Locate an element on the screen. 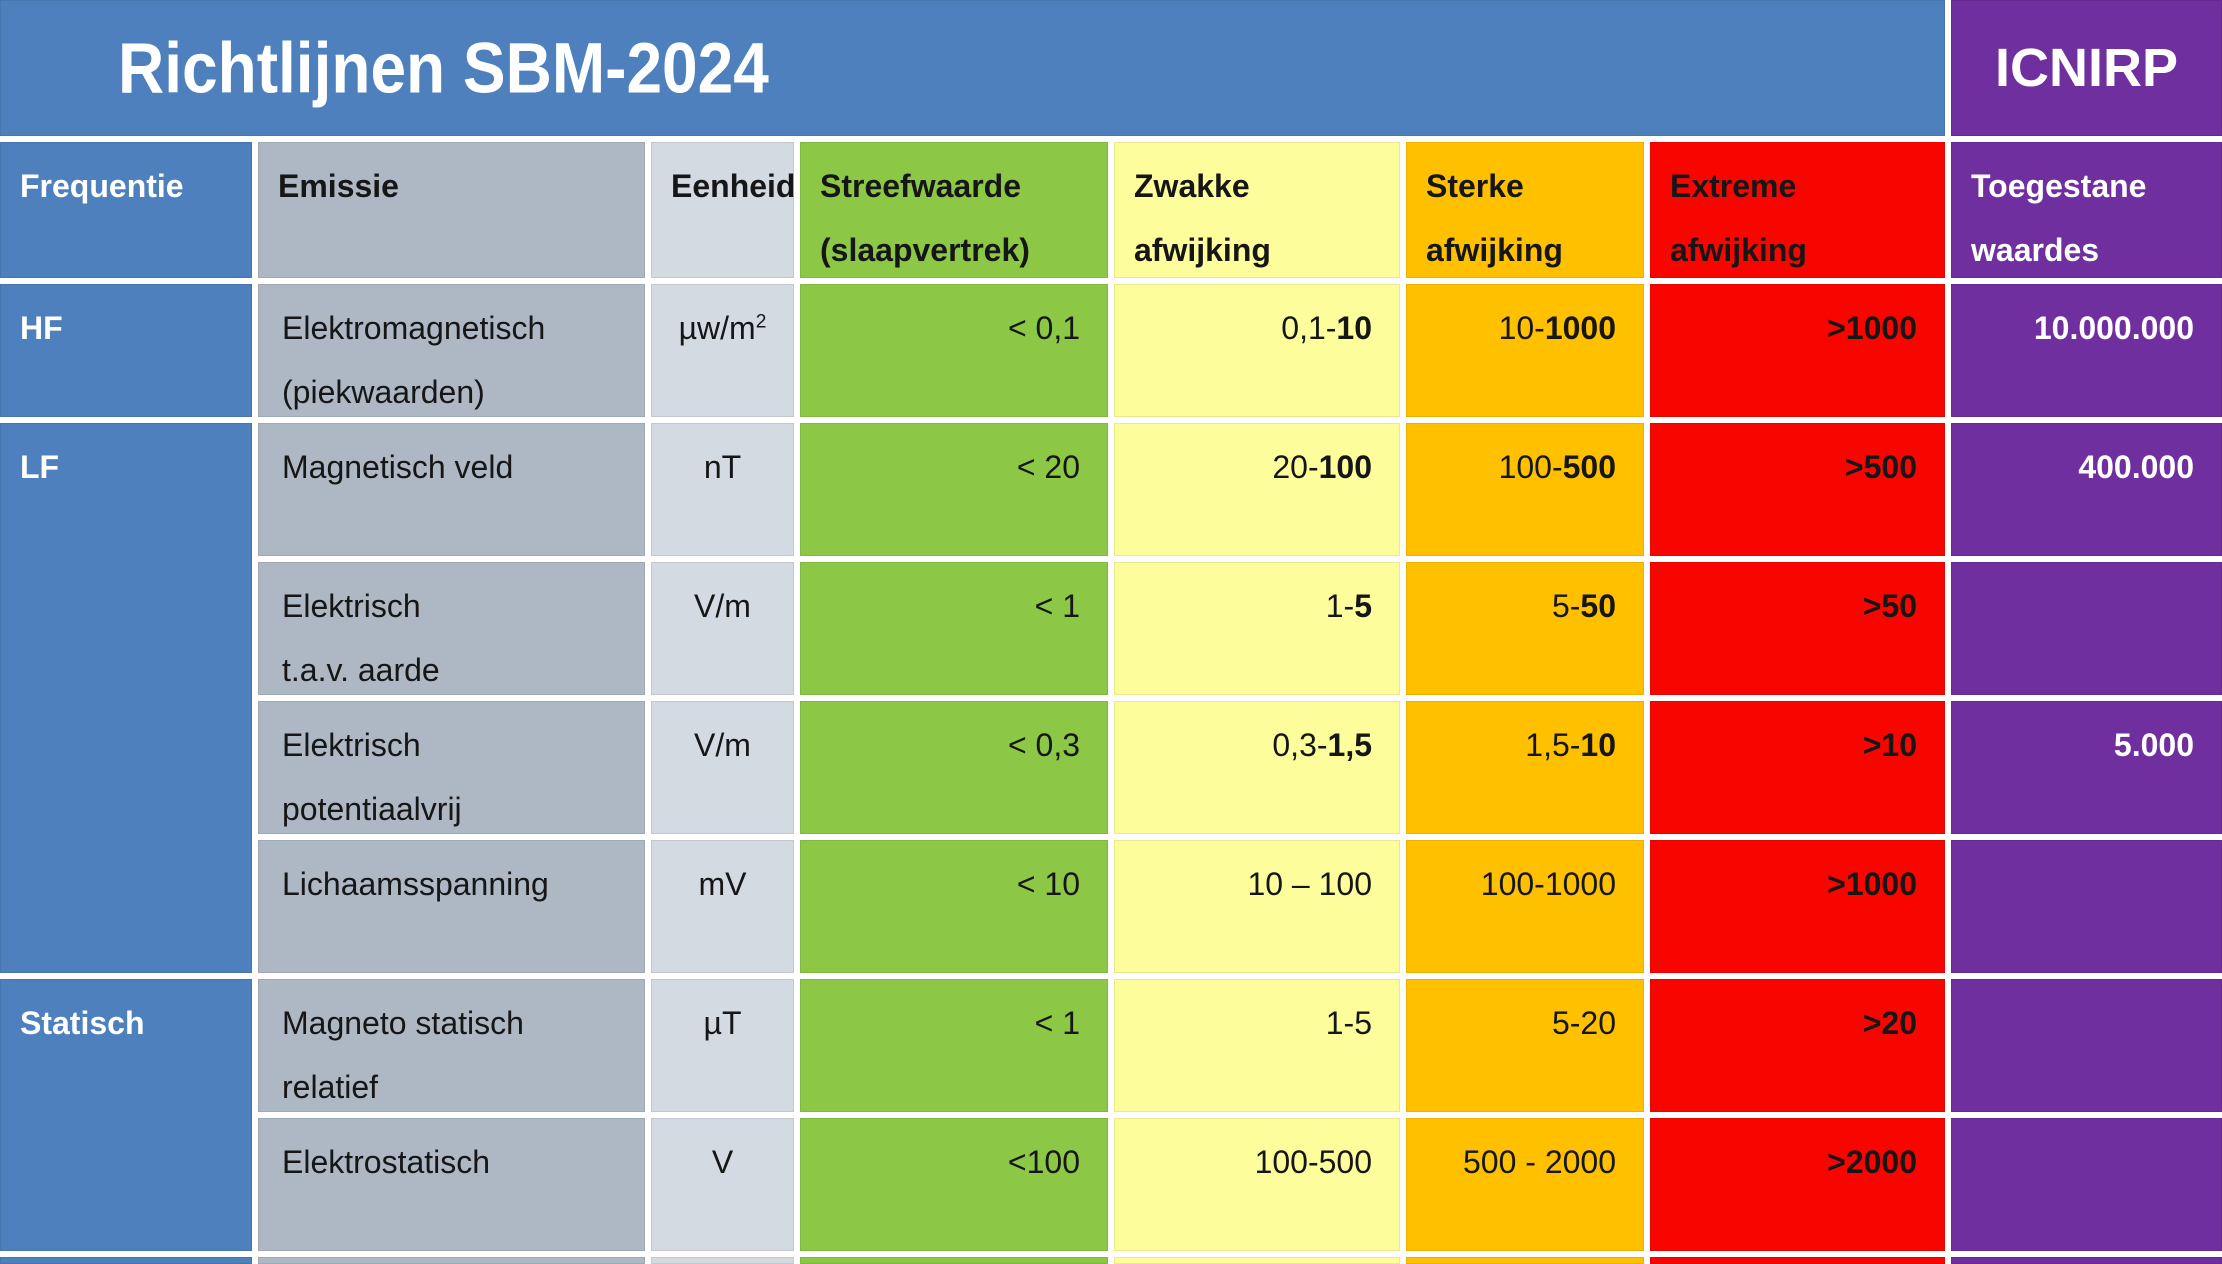 This screenshot has width=2222, height=1264. toegestaan-row1-value: 10.000.000 is located at coordinates (2113, 328).